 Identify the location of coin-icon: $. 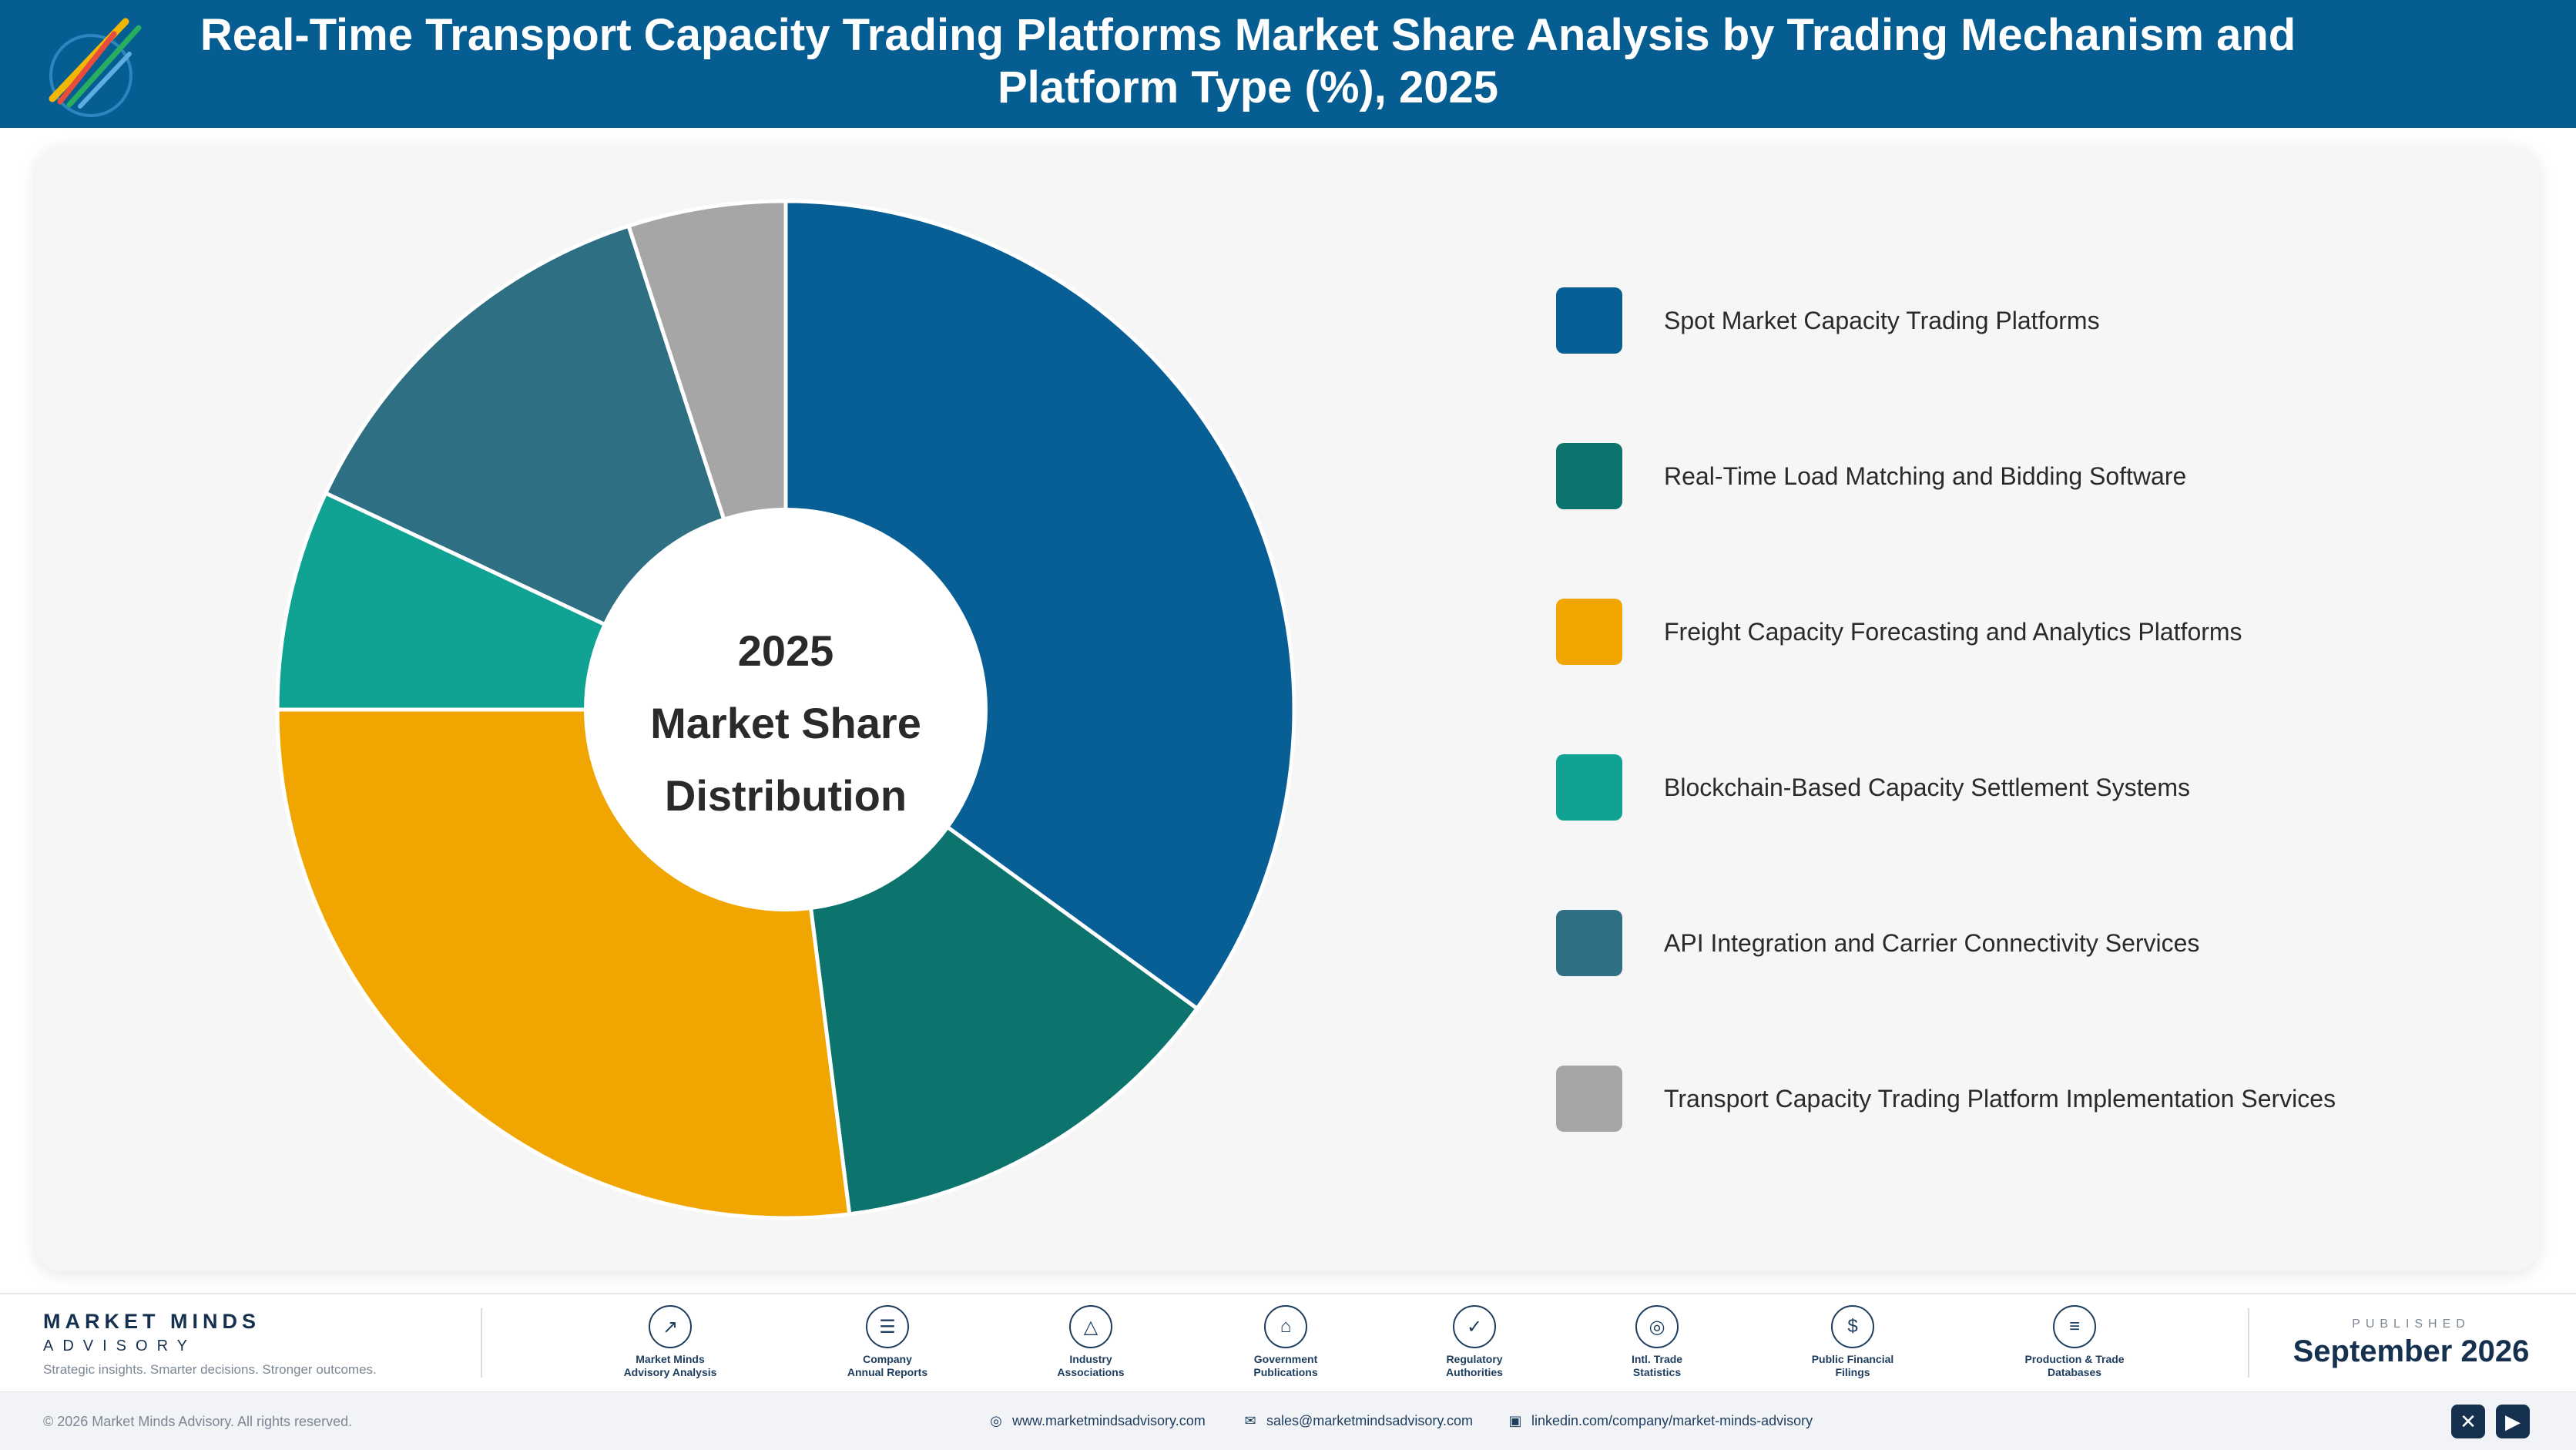
(1852, 1326).